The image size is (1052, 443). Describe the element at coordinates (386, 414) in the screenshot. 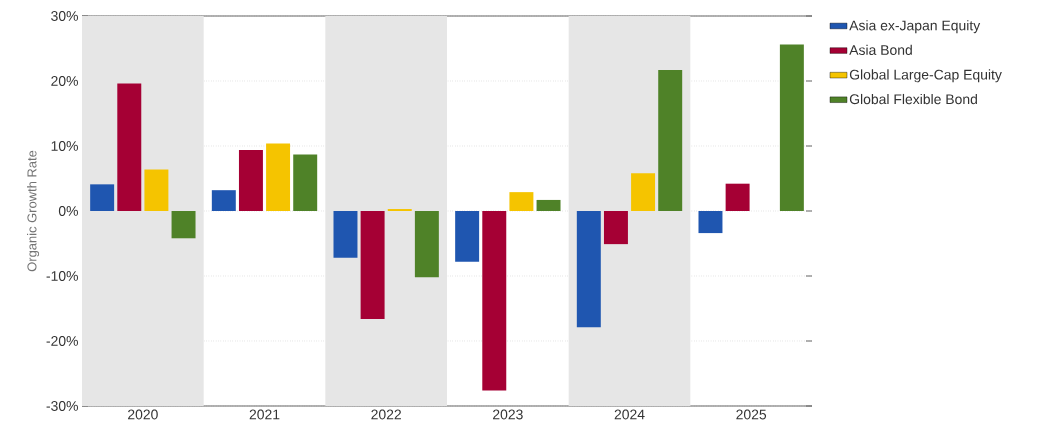

I see `x-tick-label: 2022` at that location.